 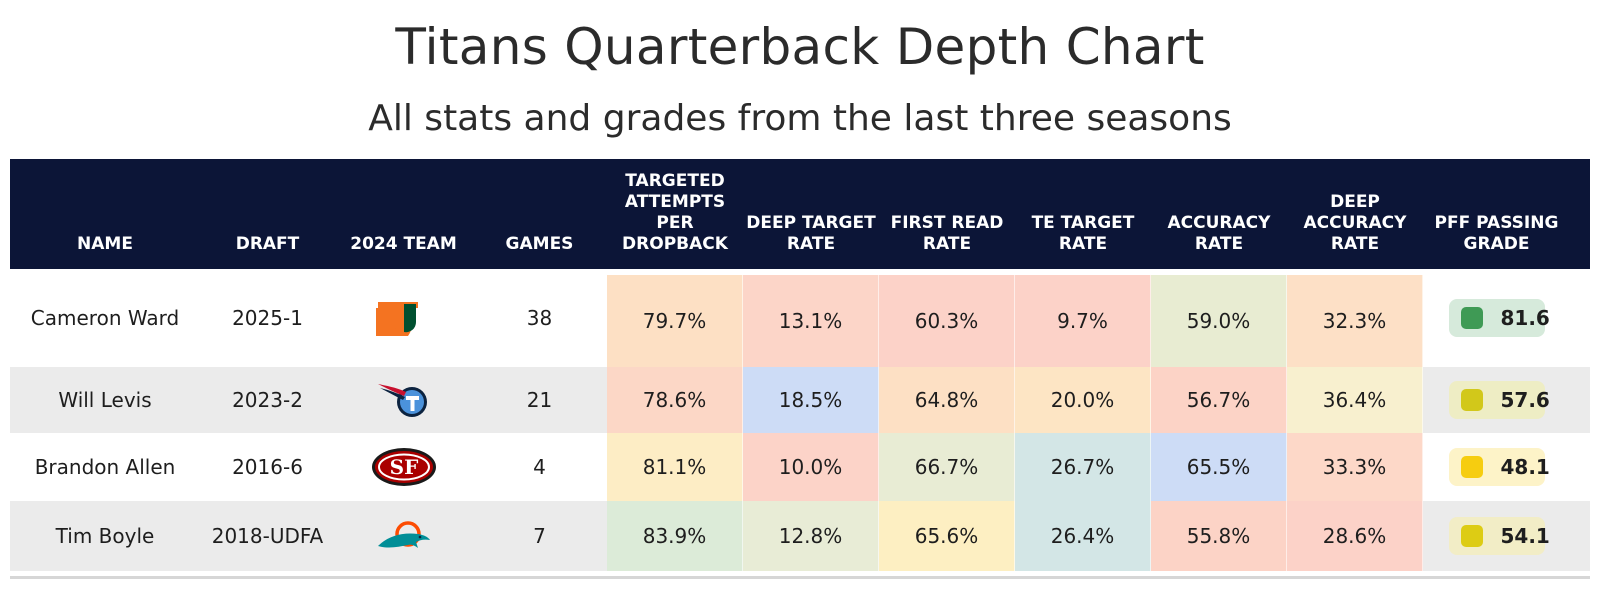 What do you see at coordinates (539, 536) in the screenshot?
I see `games-cell: 7` at bounding box center [539, 536].